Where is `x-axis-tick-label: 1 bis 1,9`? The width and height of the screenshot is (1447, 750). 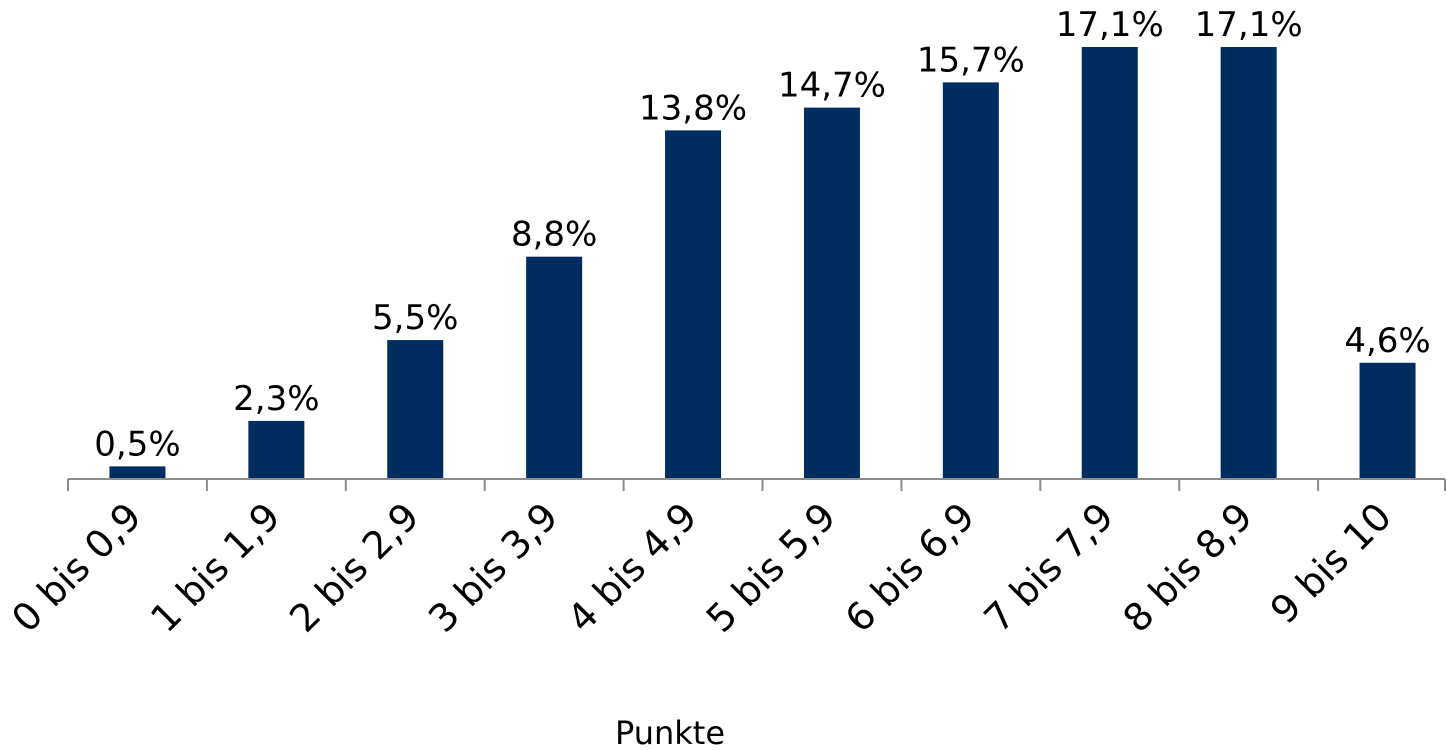 x-axis-tick-label: 1 bis 1,9 is located at coordinates (215, 567).